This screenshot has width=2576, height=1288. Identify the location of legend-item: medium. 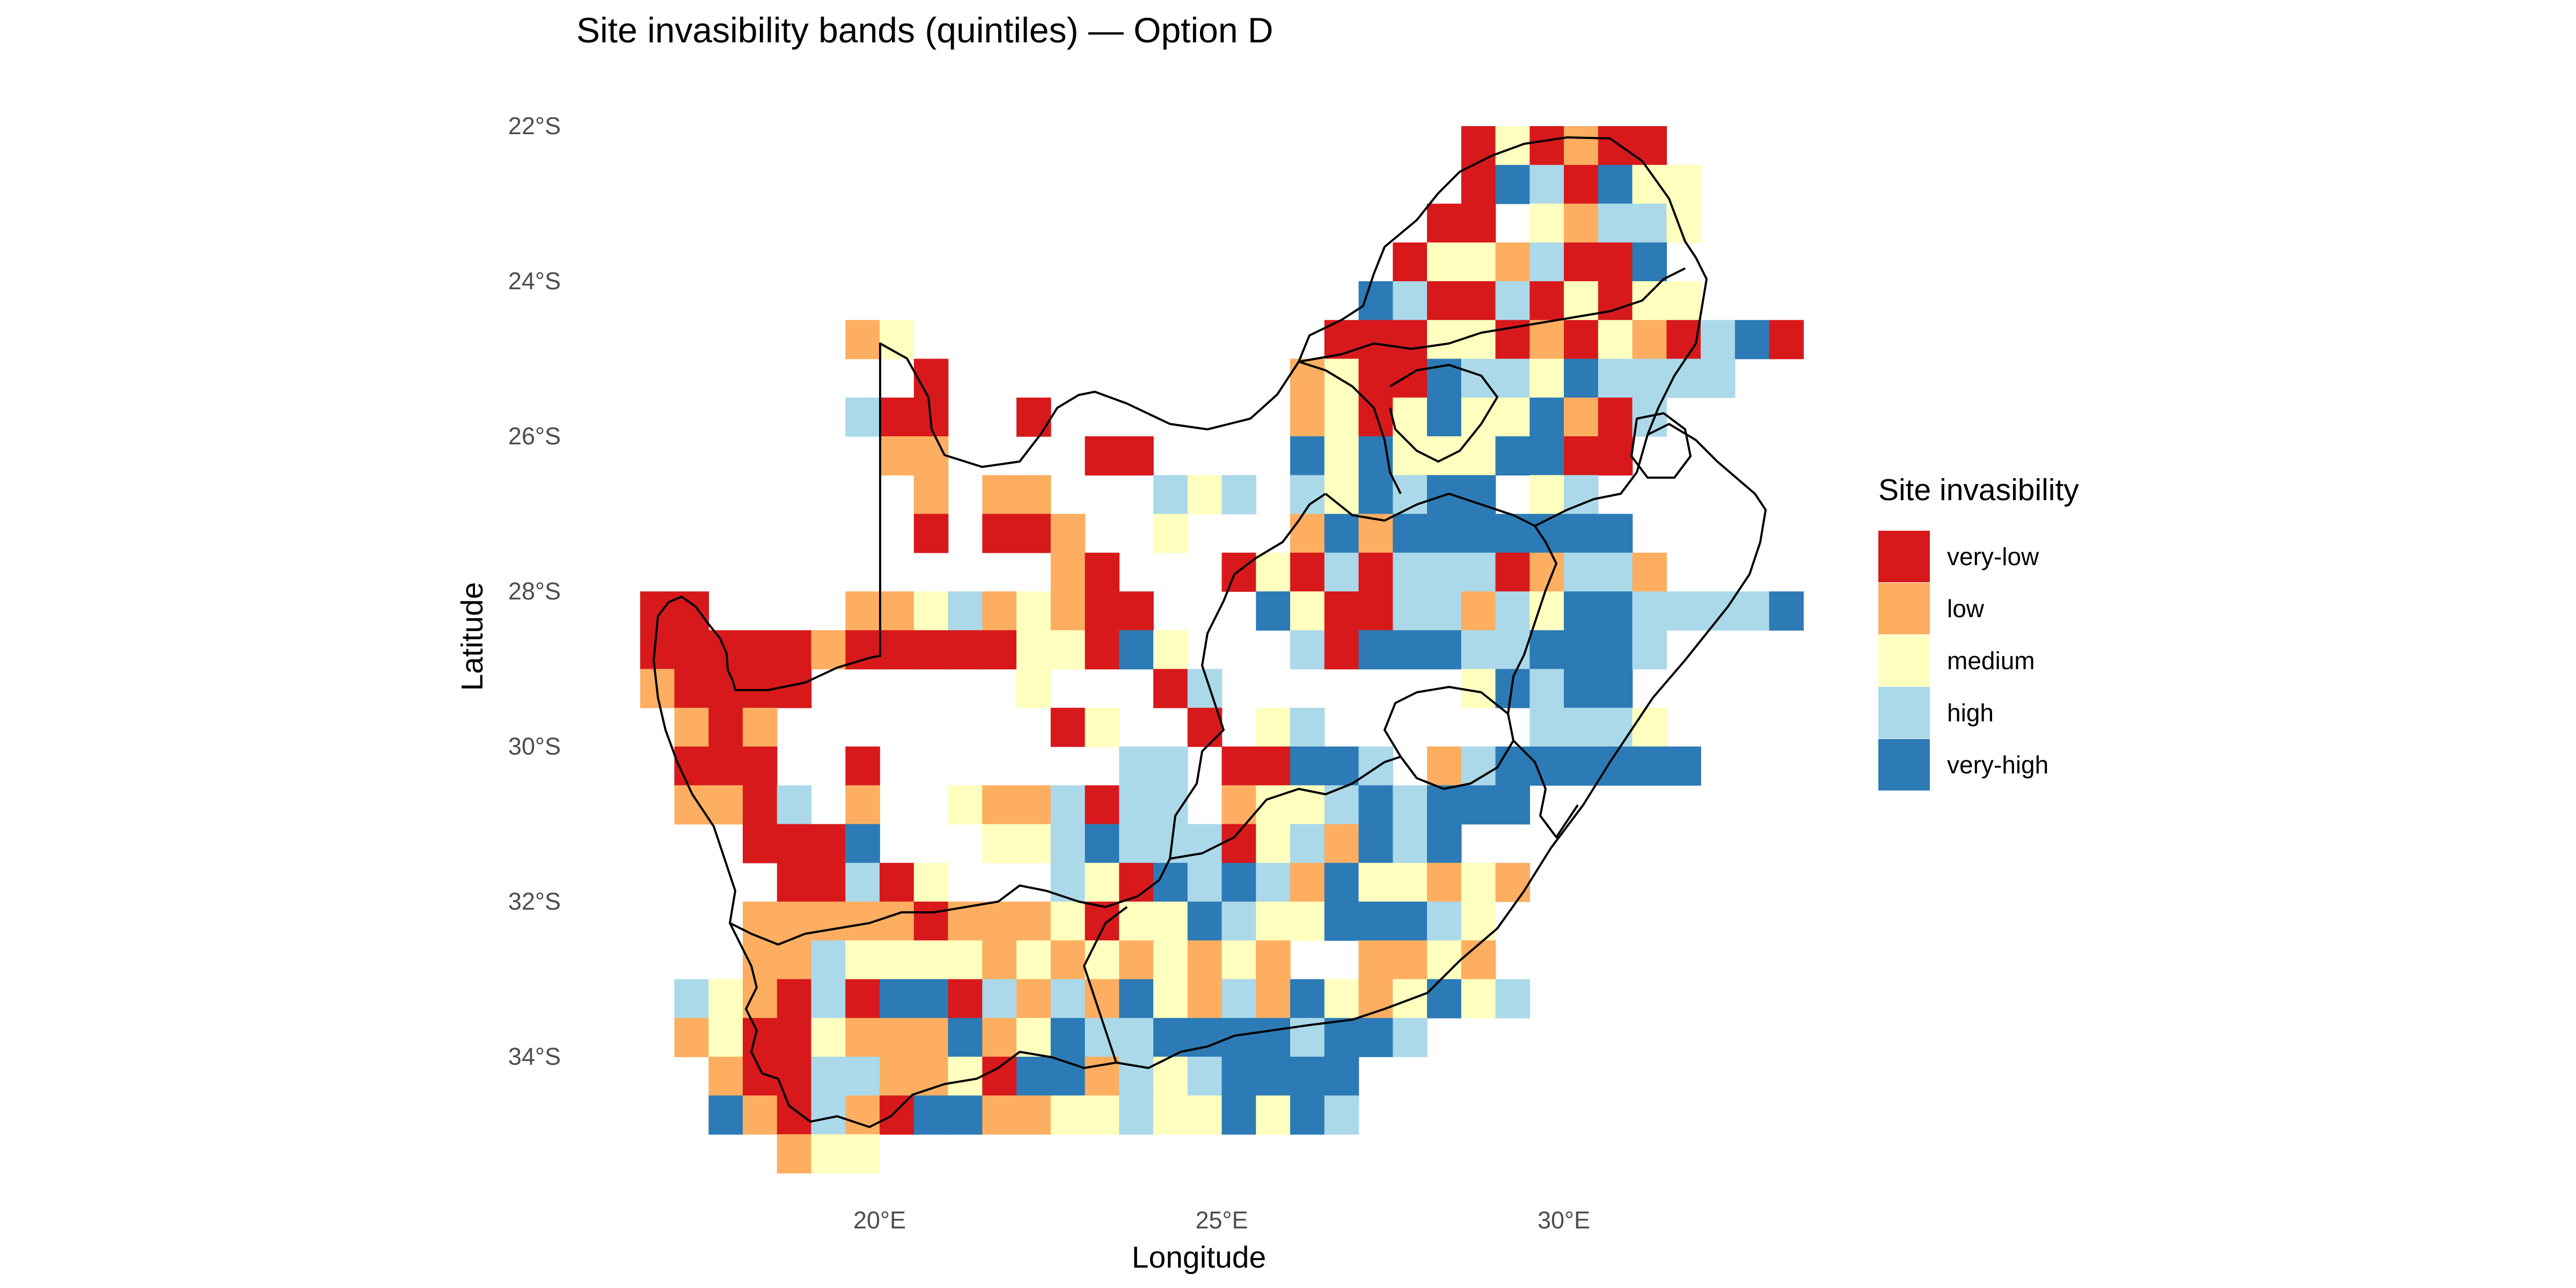
(1978, 660).